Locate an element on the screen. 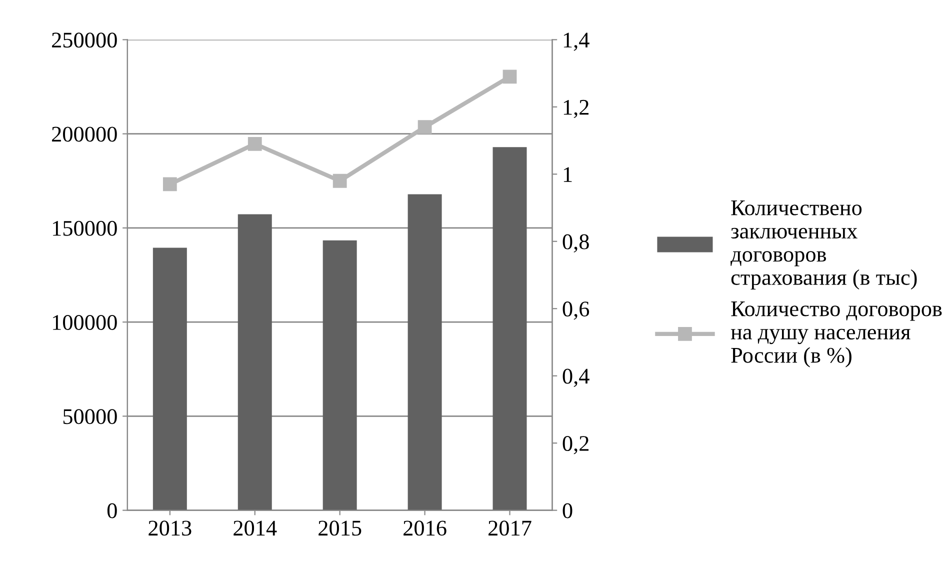 The image size is (944, 567). x-tick-label: 2017 is located at coordinates (510, 528).